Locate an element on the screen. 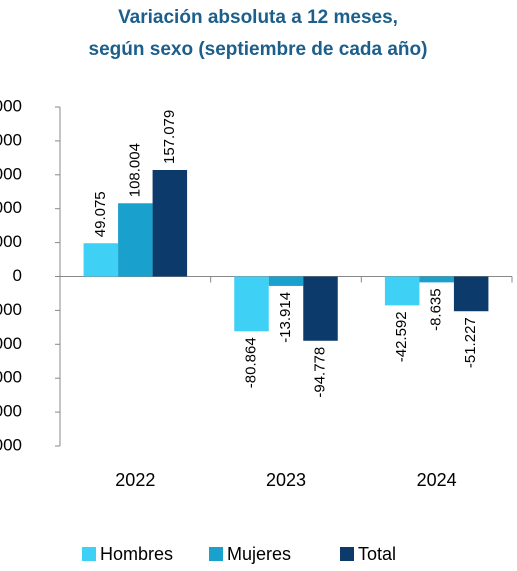 The height and width of the screenshot is (571, 517). chart-title: según sexo (septiembre de cada año) is located at coordinates (258, 49).